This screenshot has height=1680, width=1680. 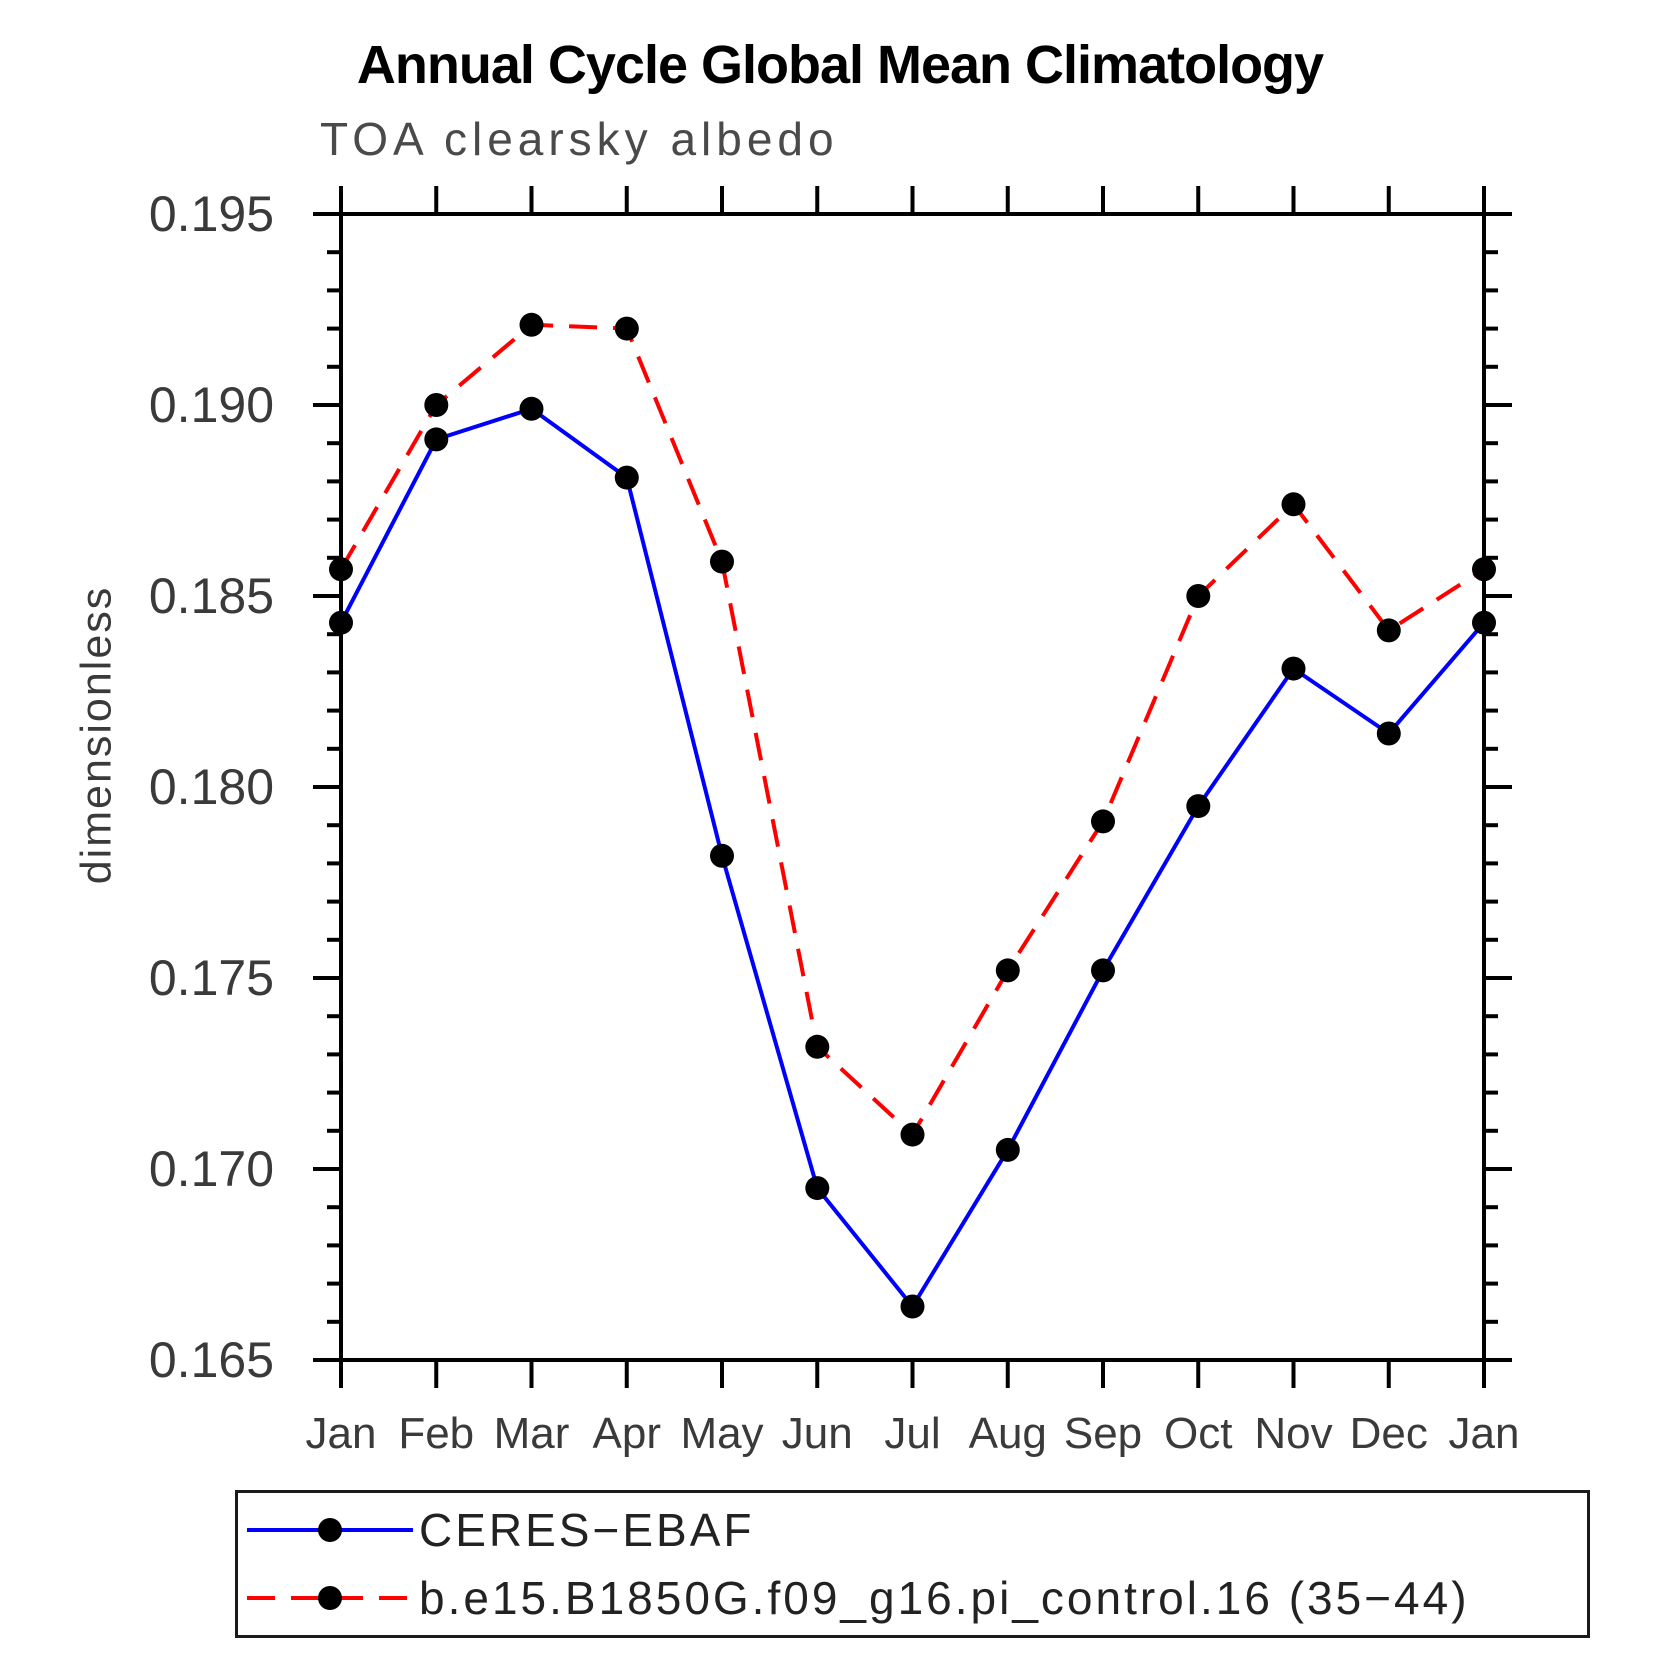 I want to click on y-tick-label: 0.175, so click(x=211, y=978).